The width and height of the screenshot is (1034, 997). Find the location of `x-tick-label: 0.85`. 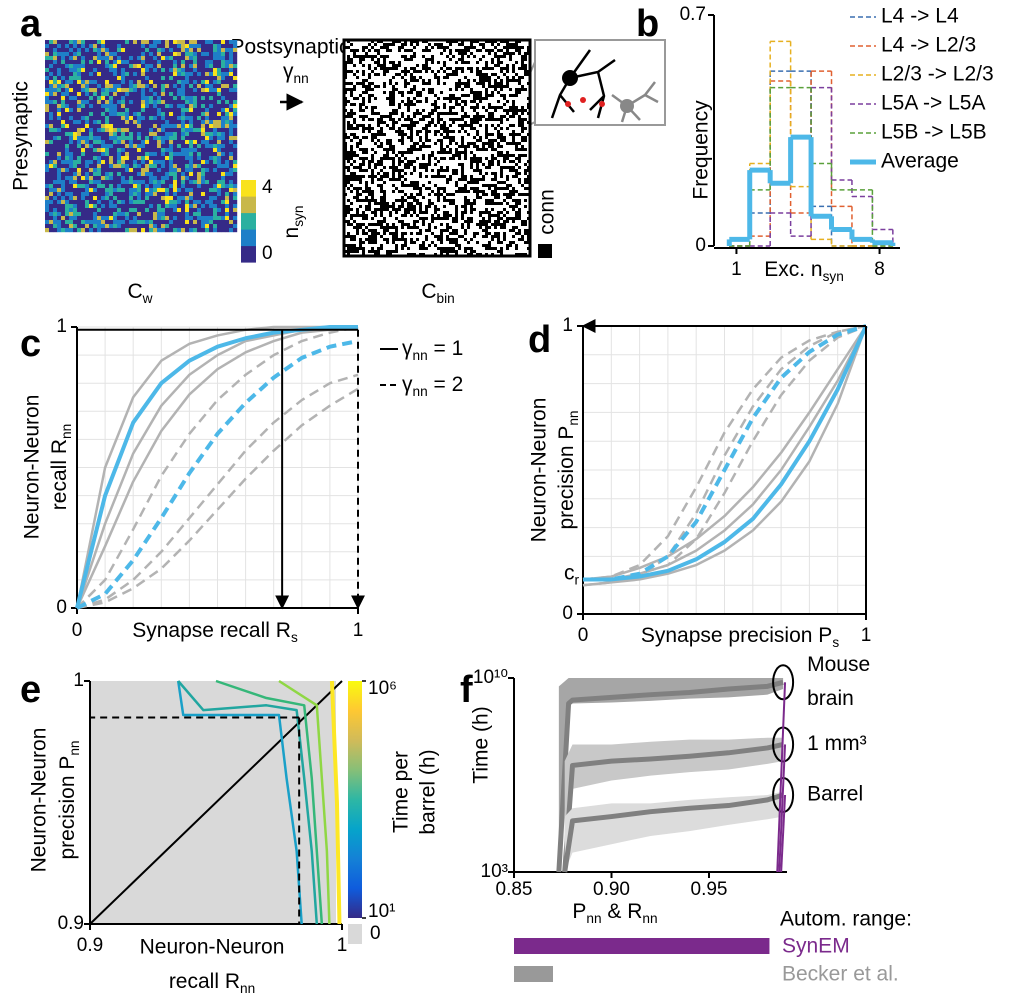

x-tick-label: 0.85 is located at coordinates (514, 889).